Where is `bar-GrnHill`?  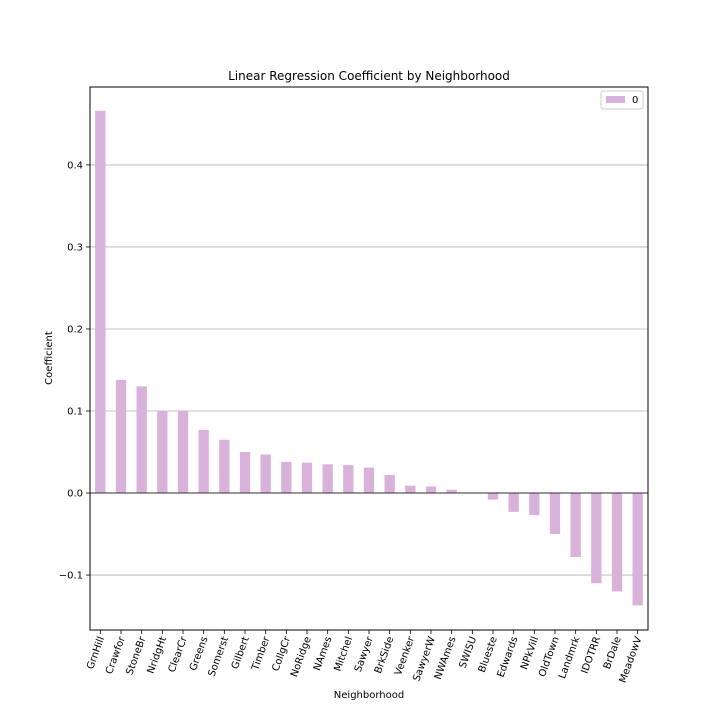
bar-GrnHill is located at coordinates (100, 302).